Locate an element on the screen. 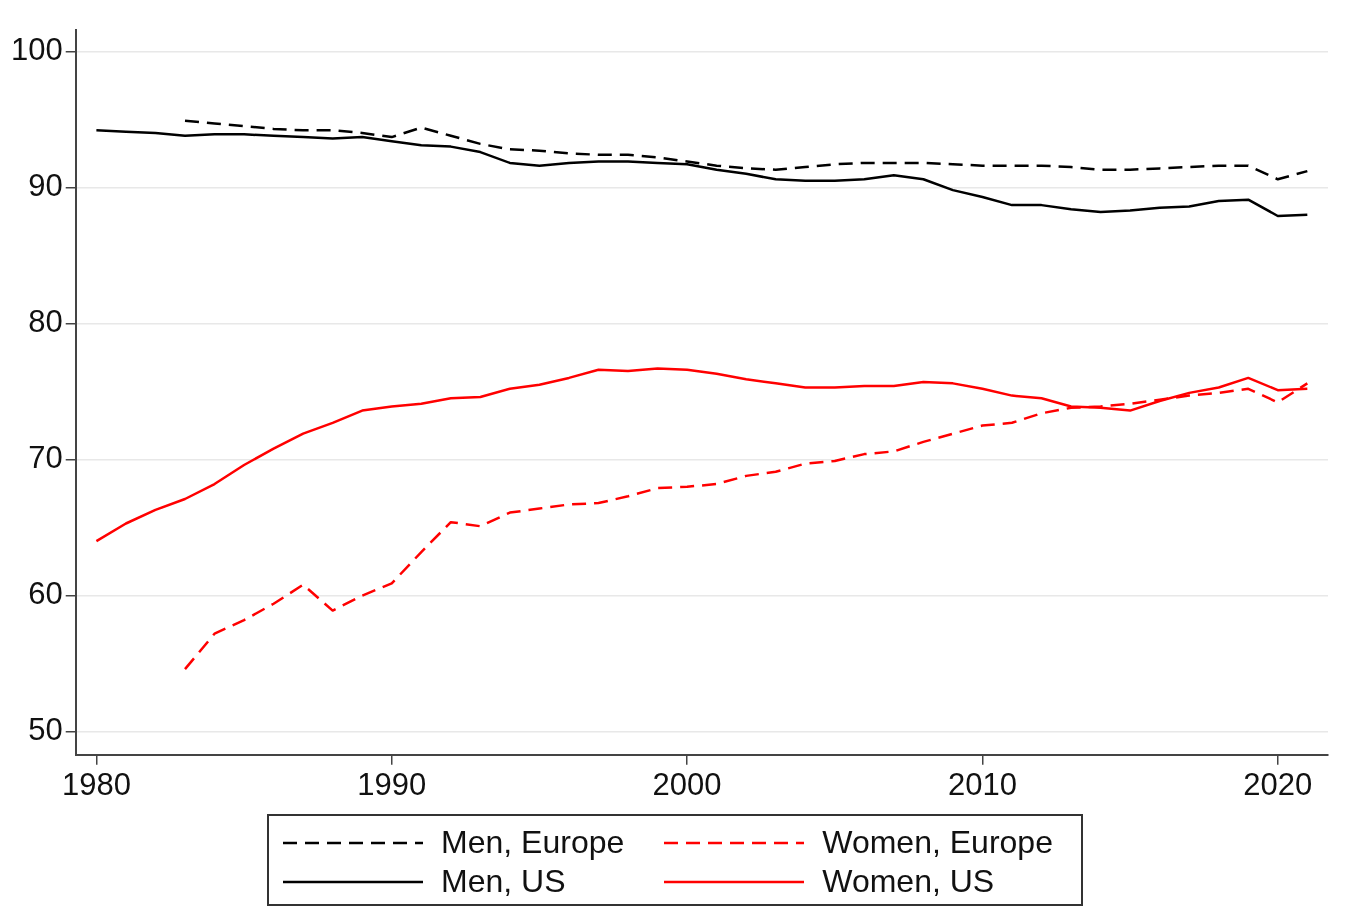 The width and height of the screenshot is (1350, 921). x-tick-label: 1980 is located at coordinates (96, 784).